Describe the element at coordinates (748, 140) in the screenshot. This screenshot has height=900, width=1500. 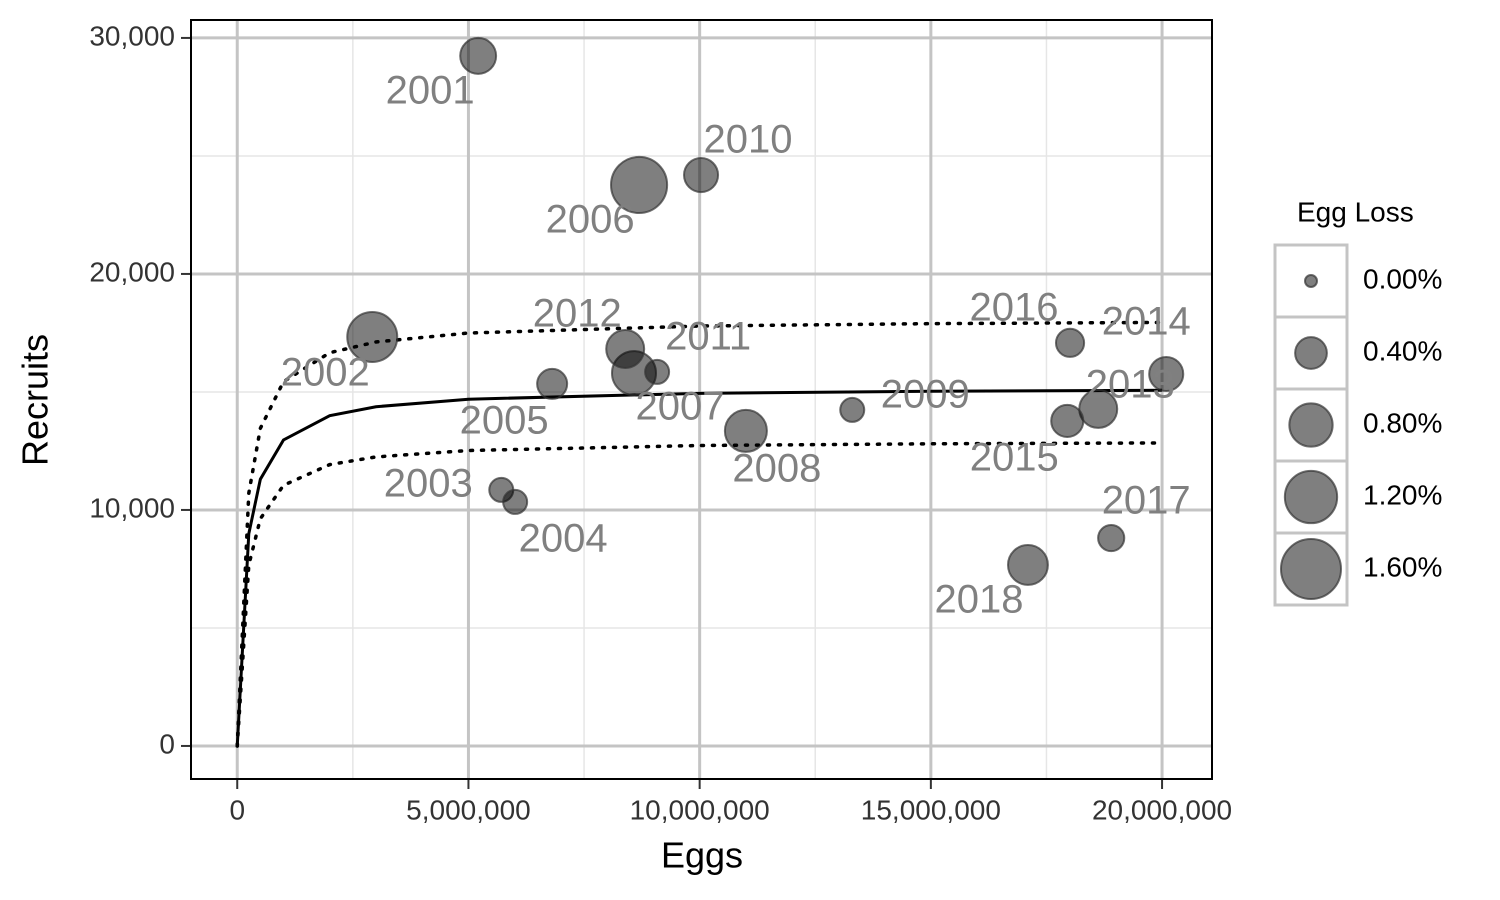
I see `point-label: 2010` at that location.